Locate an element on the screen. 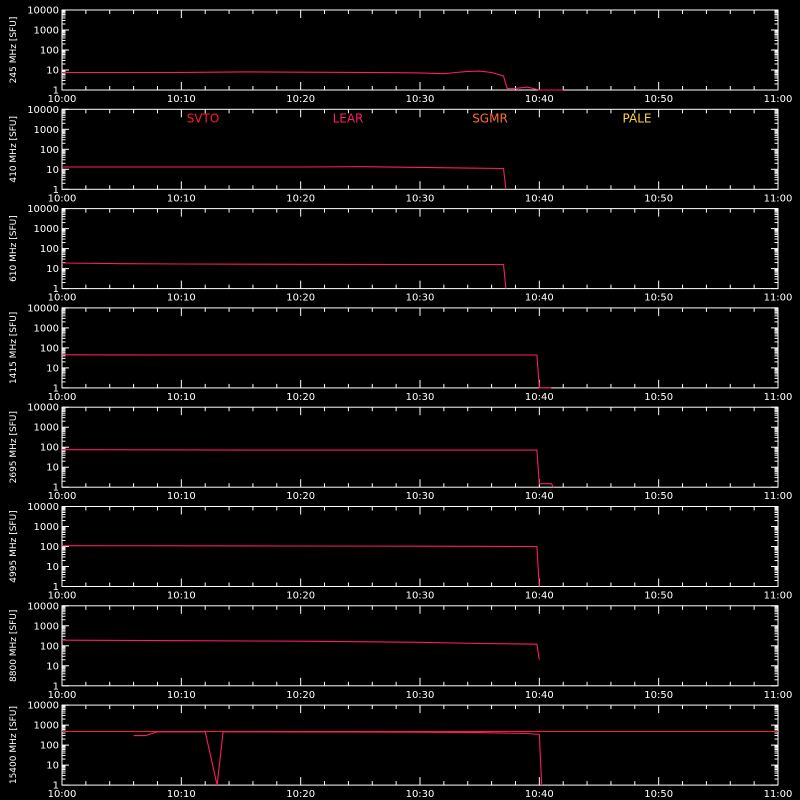 The width and height of the screenshot is (800, 800). legend-sgmr: SGMR is located at coordinates (490, 118).